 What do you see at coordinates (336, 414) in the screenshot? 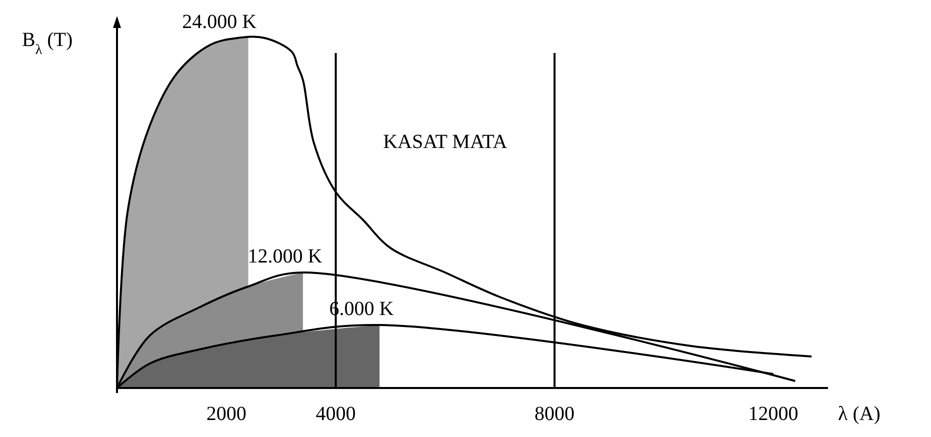
I see `x-tick-label: 4000` at bounding box center [336, 414].